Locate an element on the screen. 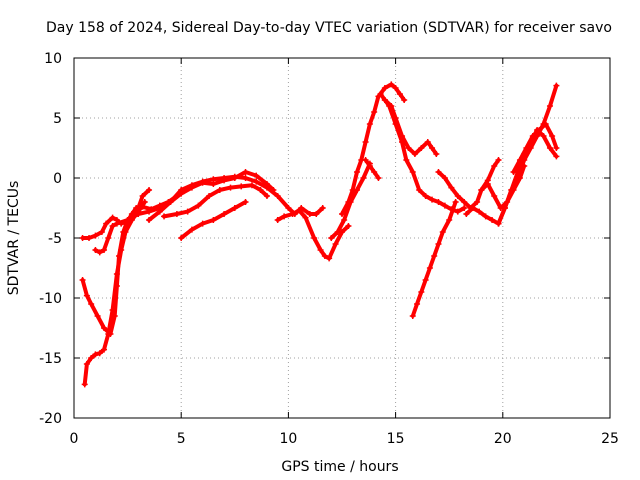 This screenshot has width=640, height=480. y-tick-label: 5 is located at coordinates (57, 119).